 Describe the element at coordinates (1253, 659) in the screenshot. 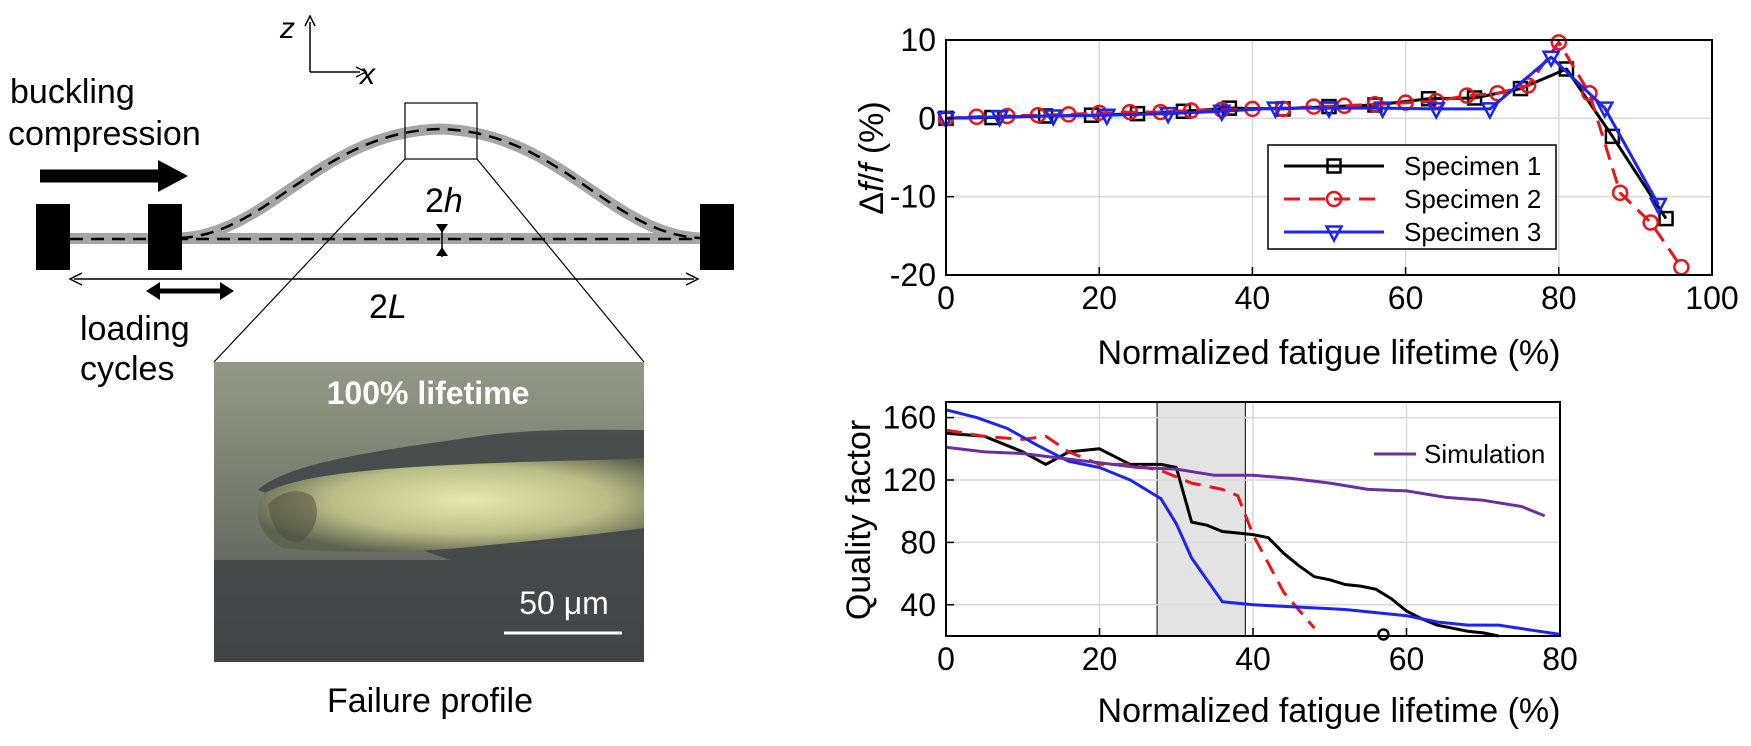

I see `chart2-xtick-label: 40` at that location.